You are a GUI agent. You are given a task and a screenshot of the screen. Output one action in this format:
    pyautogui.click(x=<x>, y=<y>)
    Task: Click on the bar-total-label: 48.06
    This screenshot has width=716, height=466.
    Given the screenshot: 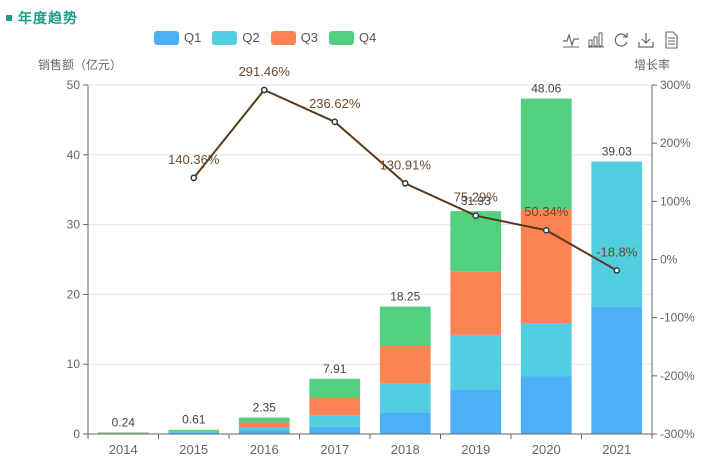 What is the action you would take?
    pyautogui.click(x=546, y=89)
    